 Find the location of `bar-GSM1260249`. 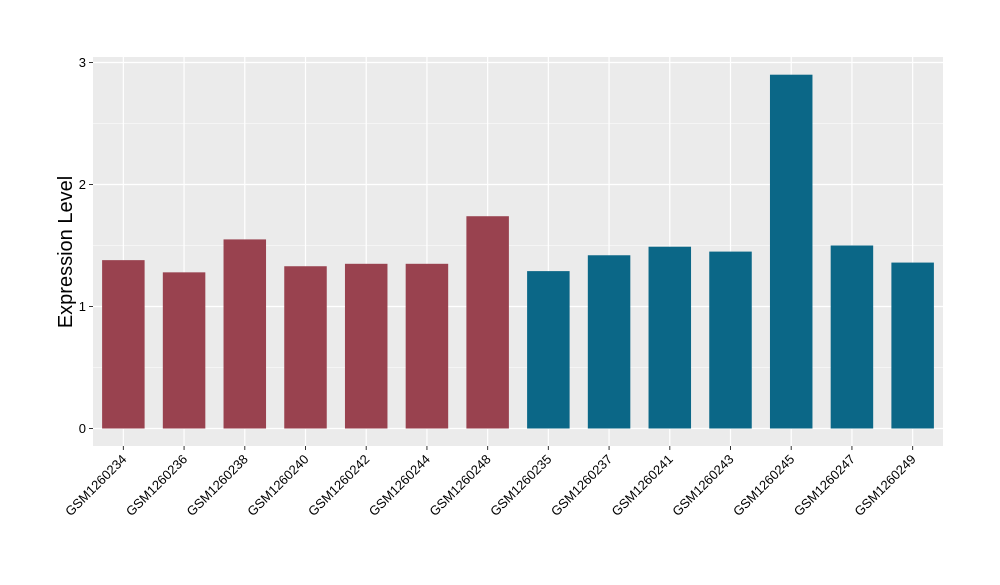

bar-GSM1260249 is located at coordinates (912, 345).